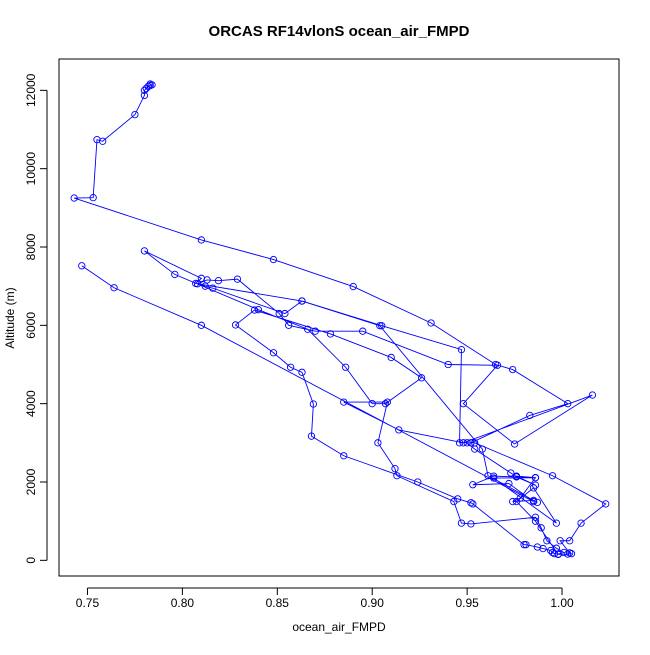  I want to click on chart-title: ORCAS RF14vlonS ocean_air_FMPD, so click(339, 31).